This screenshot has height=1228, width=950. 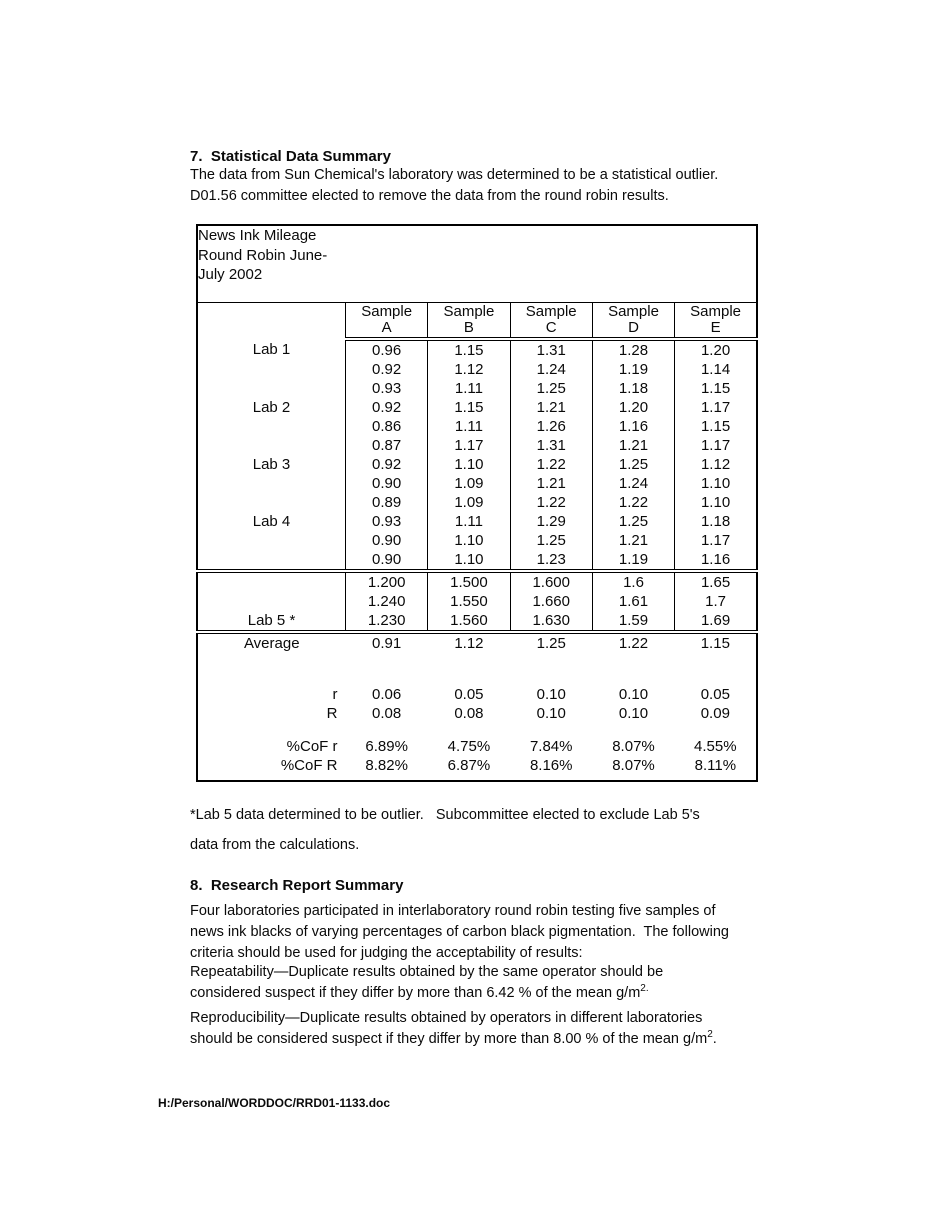 I want to click on data-cell: 1.630, so click(x=551, y=621).